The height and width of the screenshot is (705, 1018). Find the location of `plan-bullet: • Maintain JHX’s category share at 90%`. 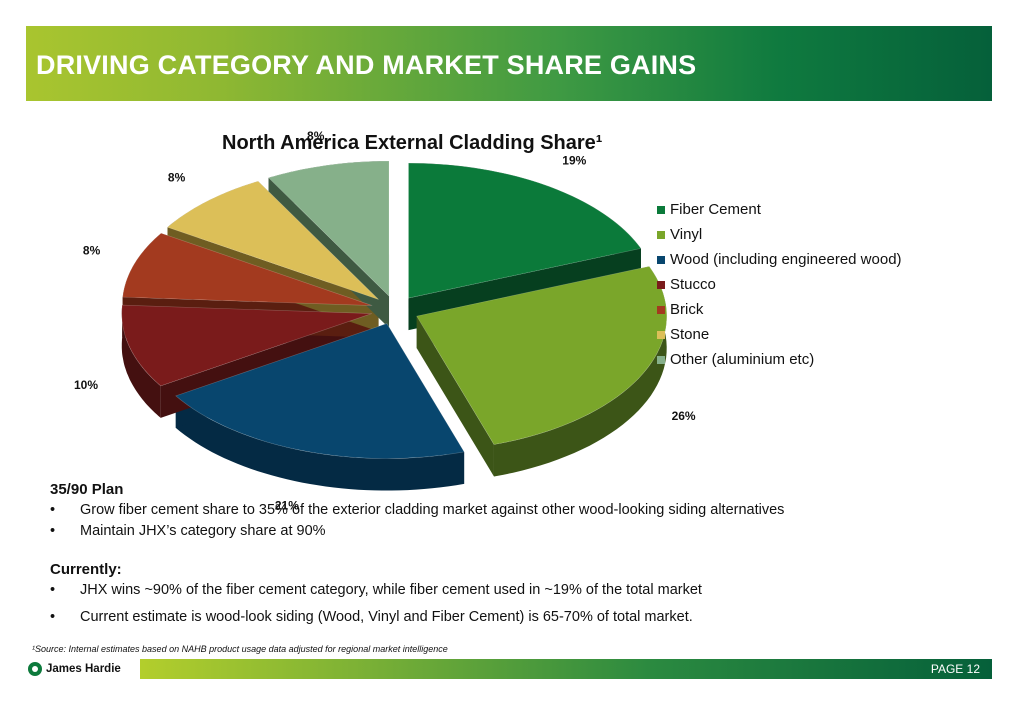

plan-bullet: • Maintain JHX’s category share at 90% is located at coordinates (500, 531).